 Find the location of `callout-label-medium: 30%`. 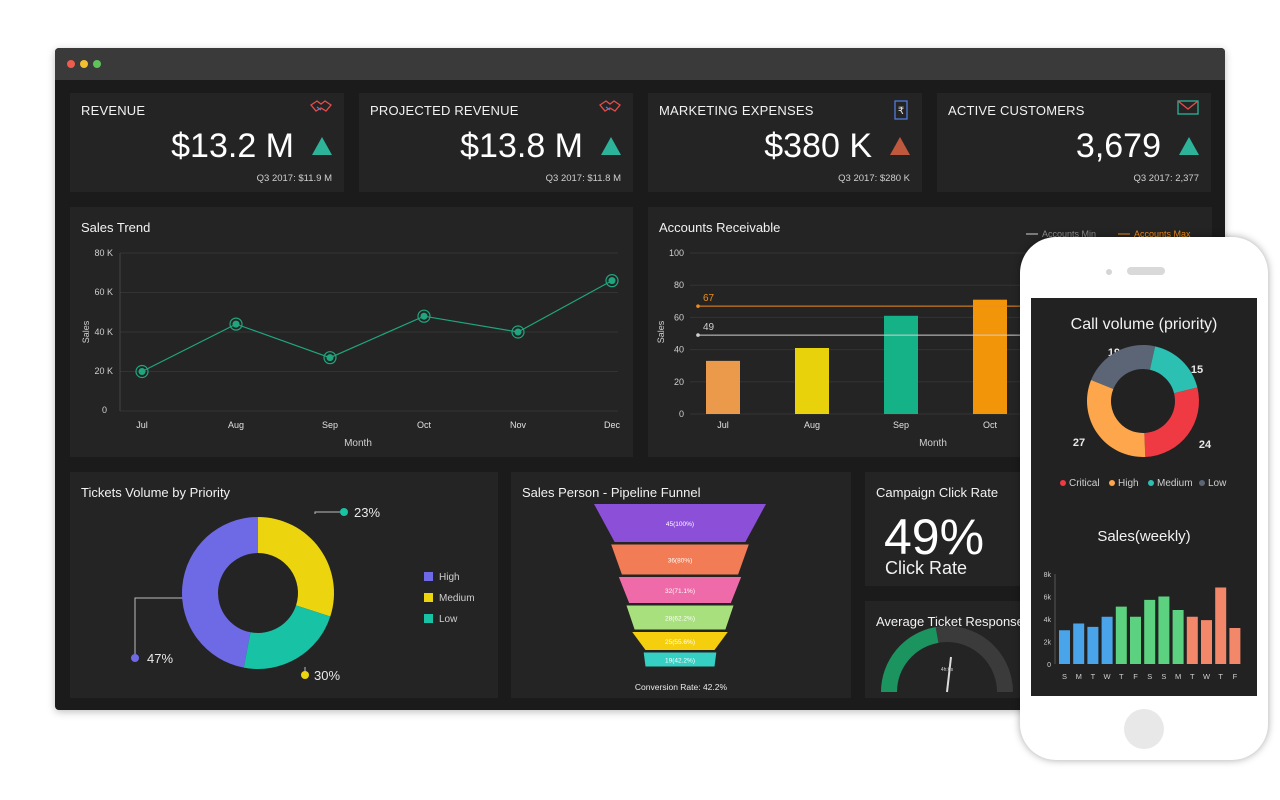

callout-label-medium: 30% is located at coordinates (327, 675).